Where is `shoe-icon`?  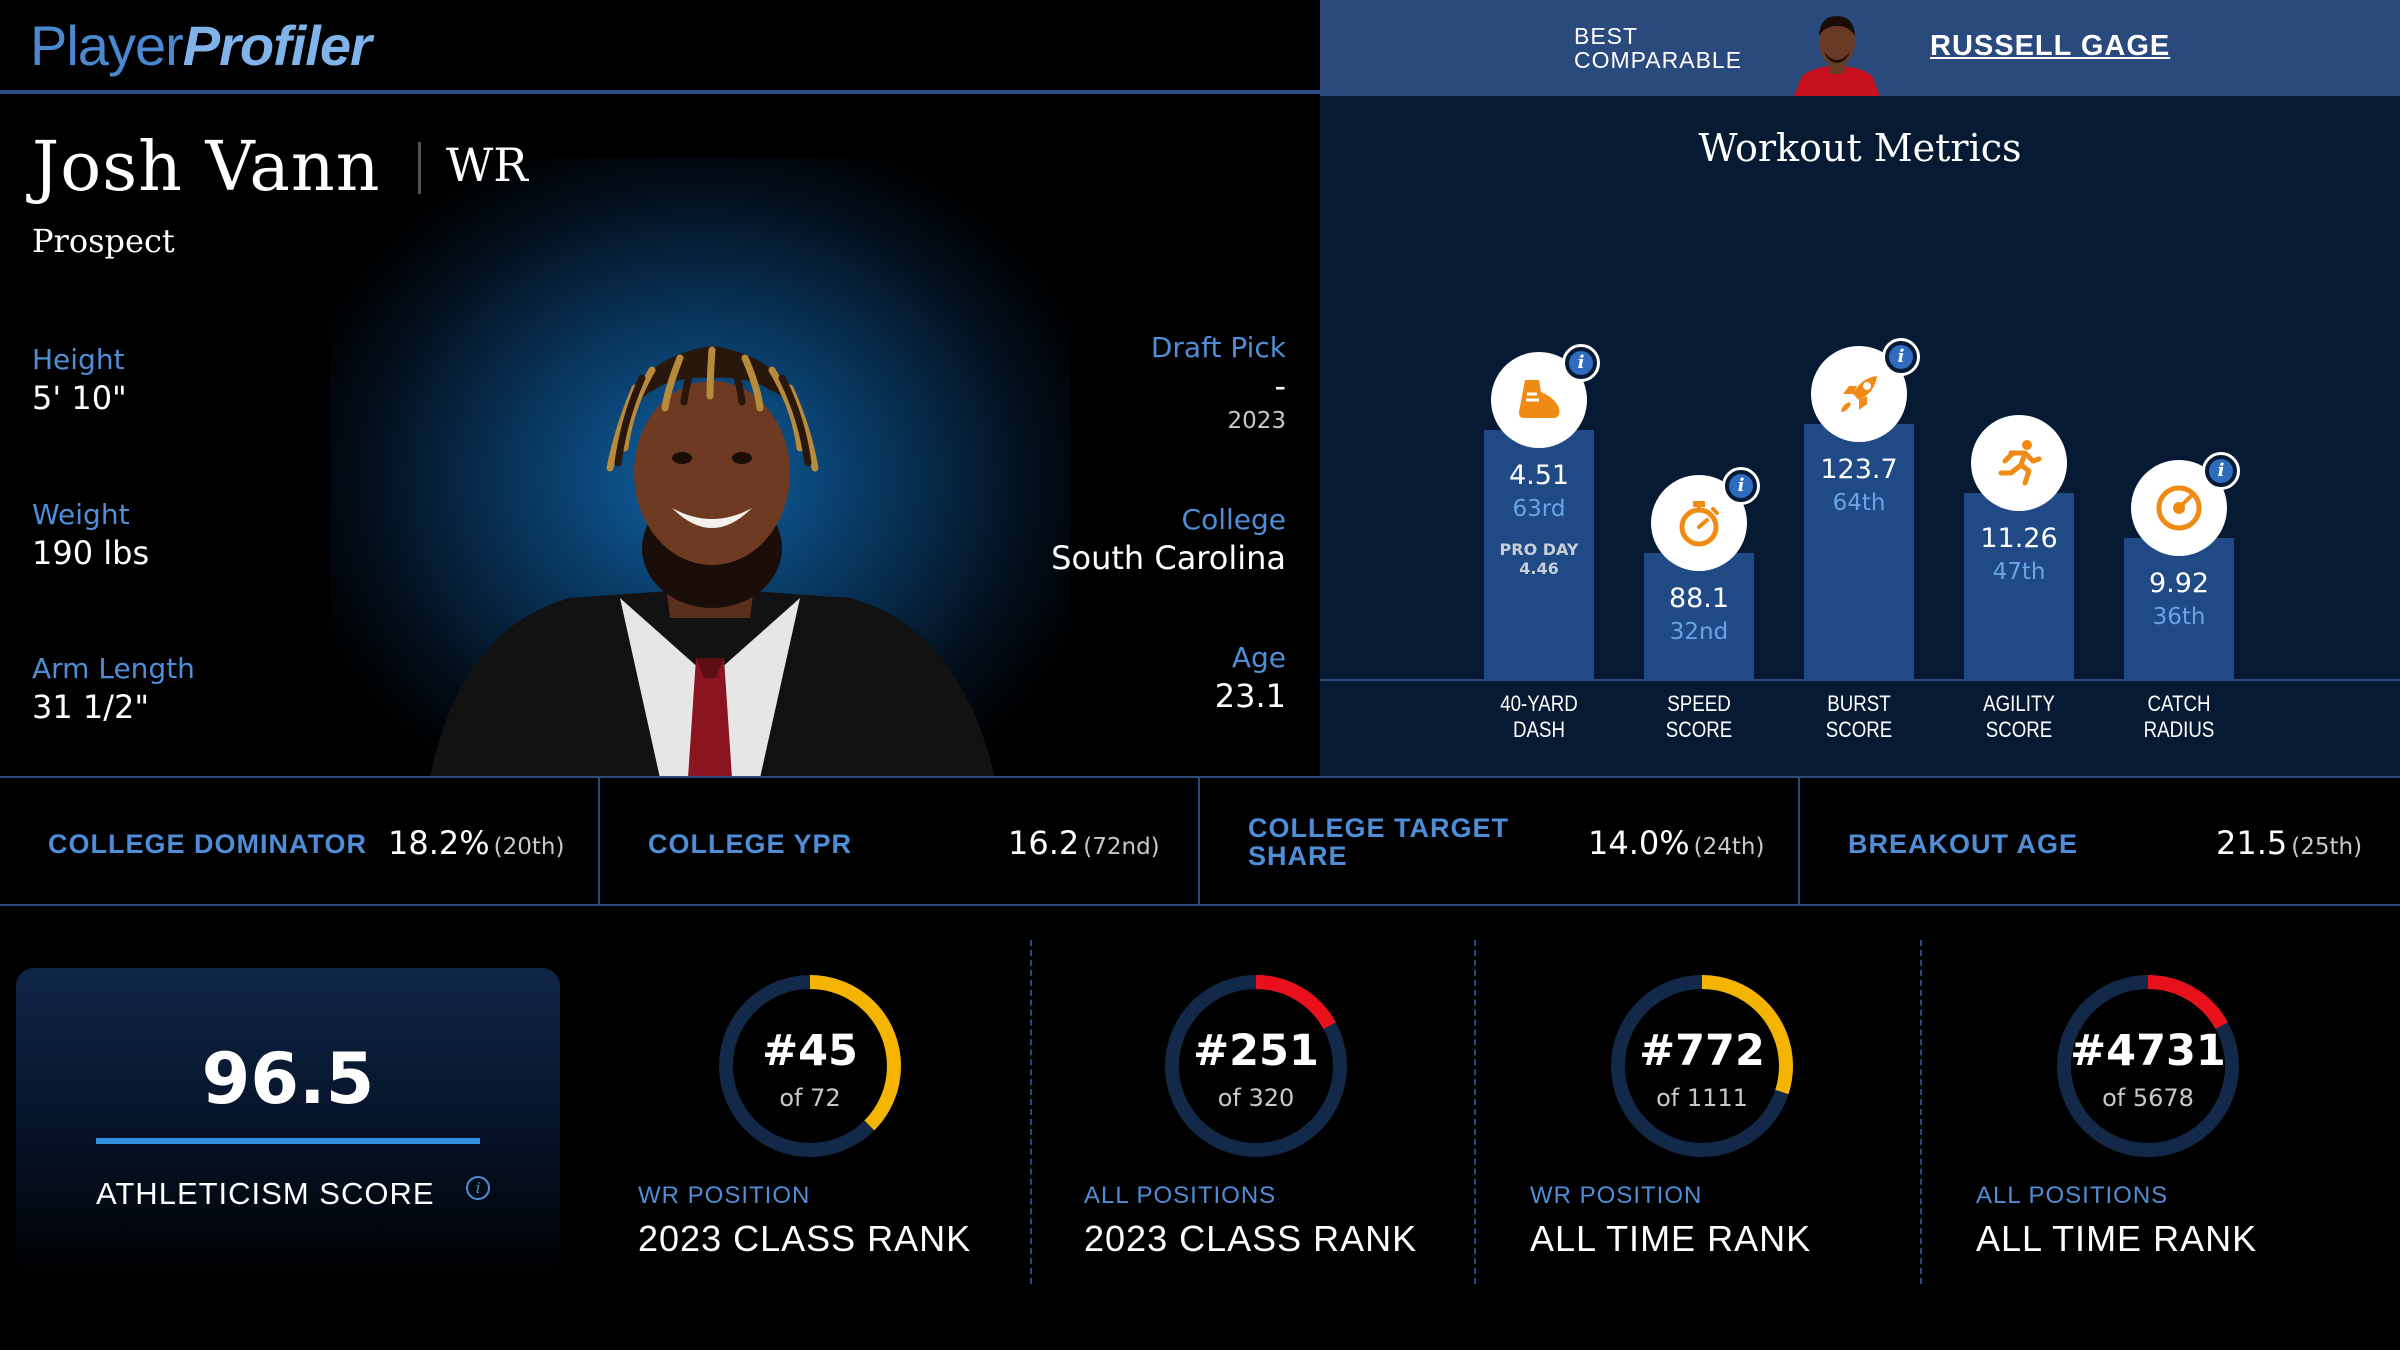
shoe-icon is located at coordinates (1539, 399).